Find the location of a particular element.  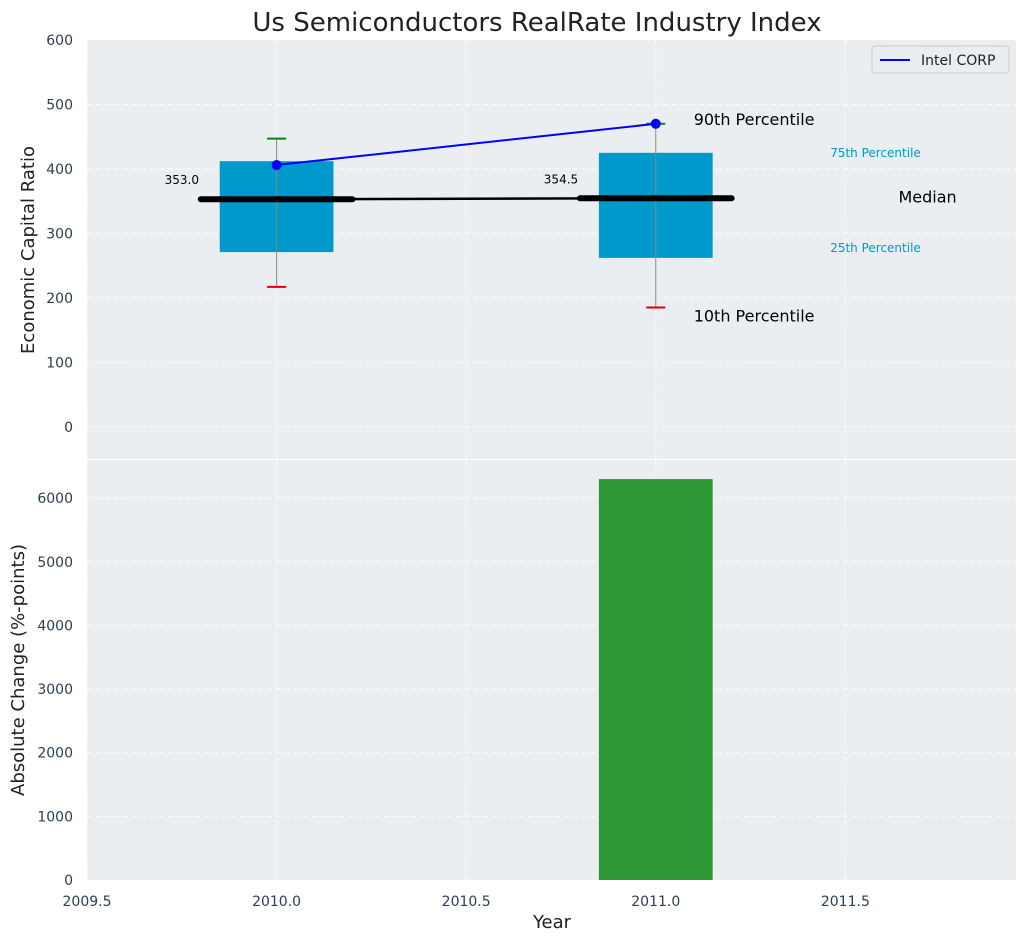

bottom-y-axis-label: Absolute Change (%-points) is located at coordinates (18, 670).